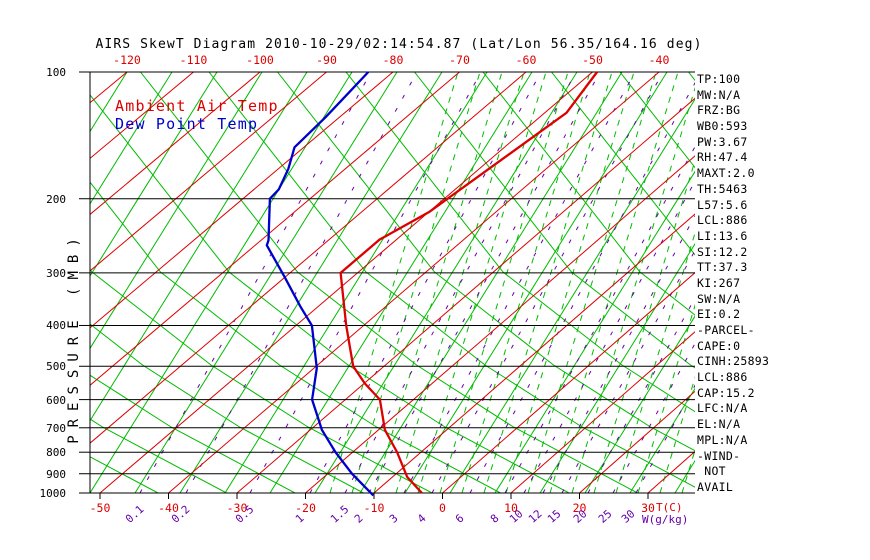  I want to click on stats-line: CAP:15.2, so click(726, 392).